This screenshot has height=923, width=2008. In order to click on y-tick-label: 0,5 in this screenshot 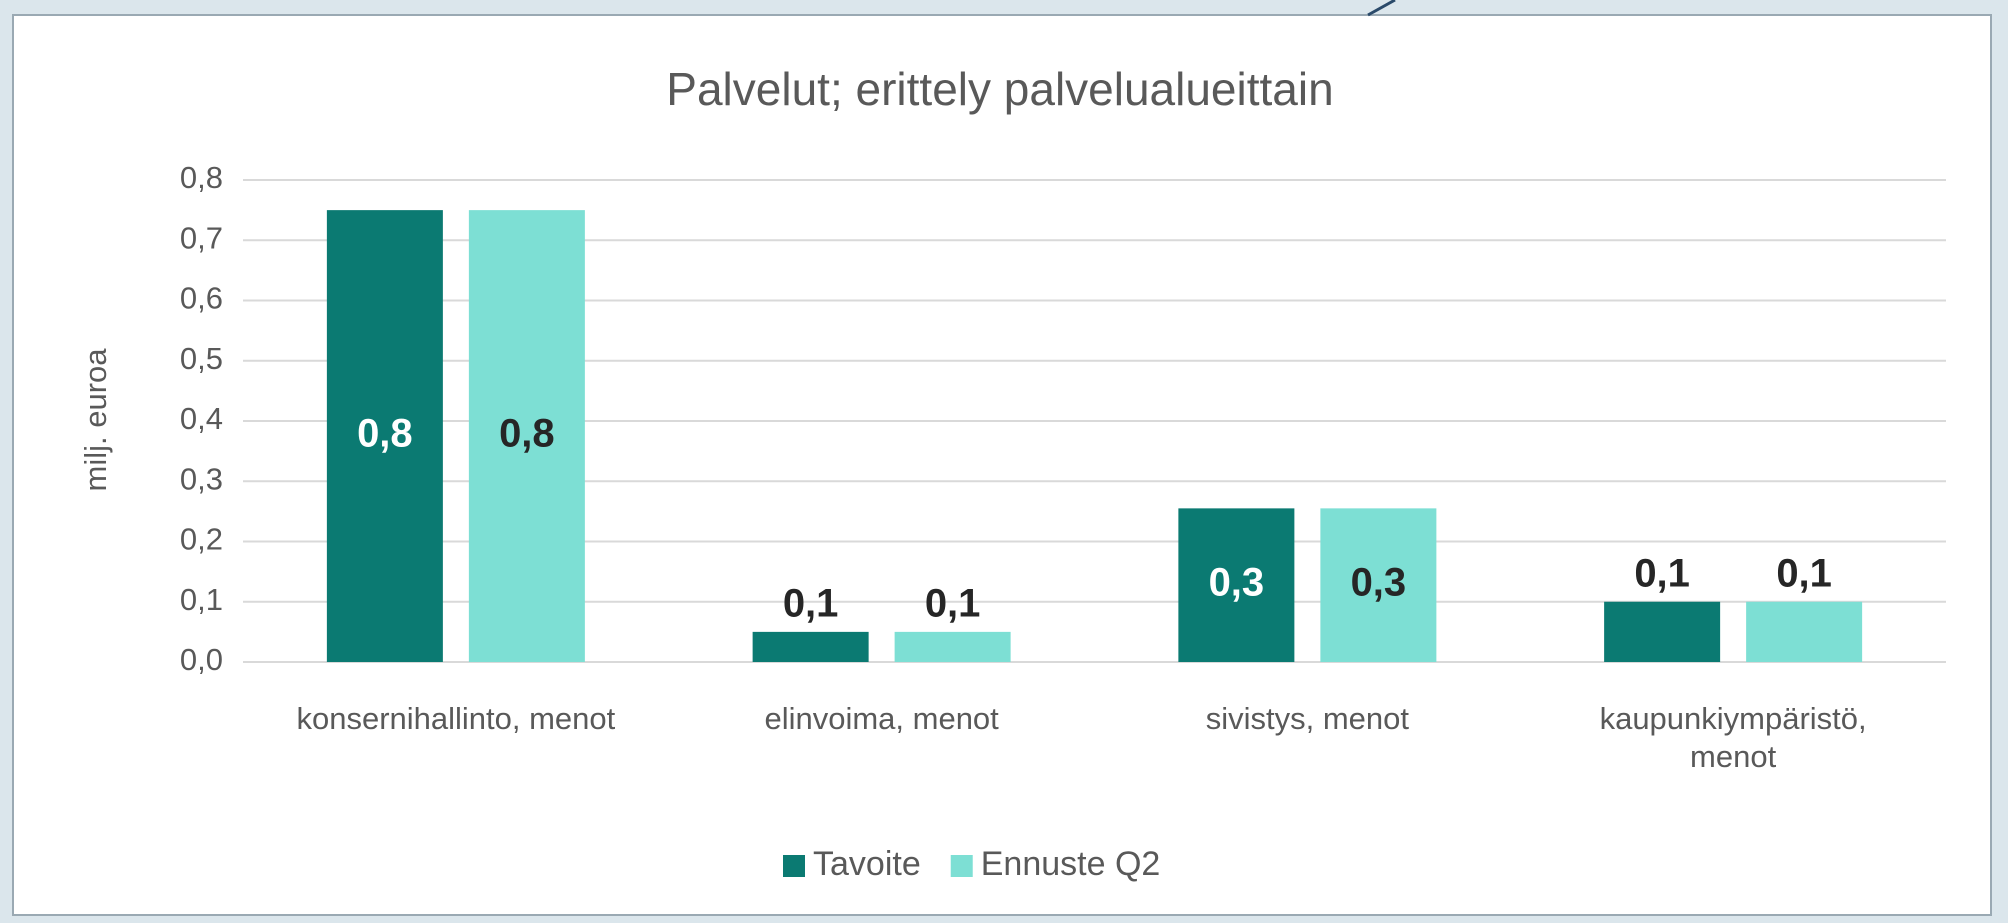, I will do `click(201, 358)`.